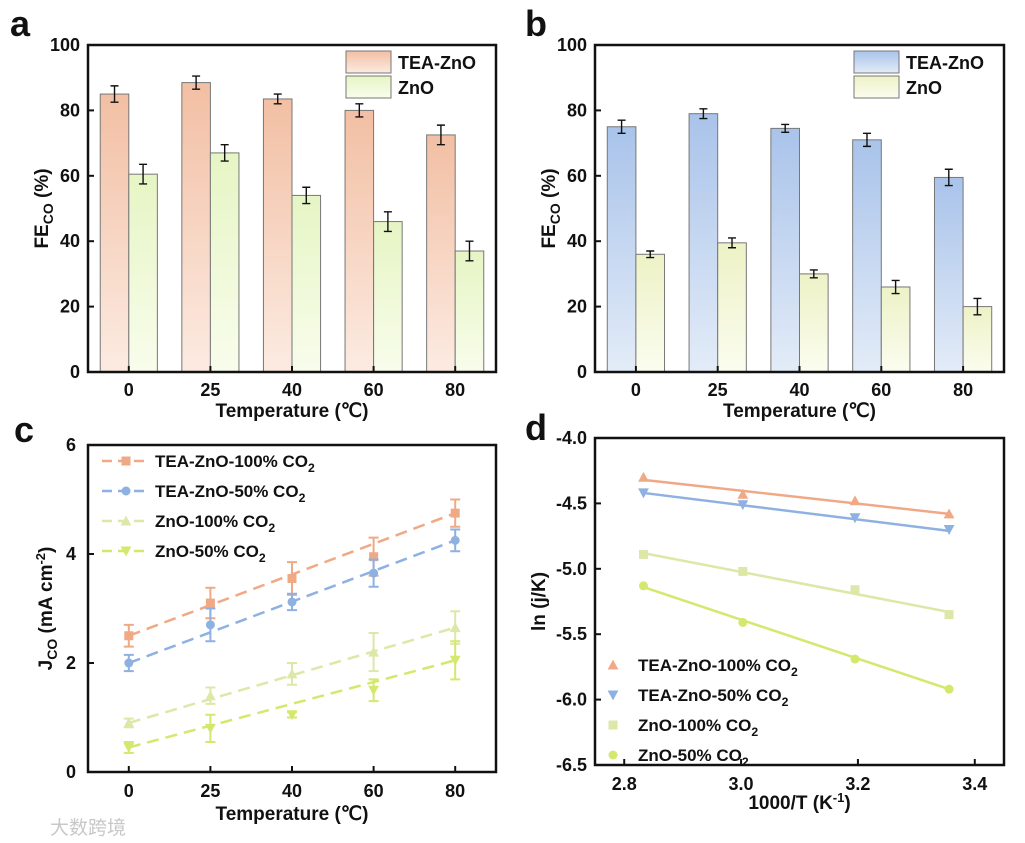 The width and height of the screenshot is (1025, 843). What do you see at coordinates (577, 176) in the screenshot?
I see `y-tick-label: 60` at bounding box center [577, 176].